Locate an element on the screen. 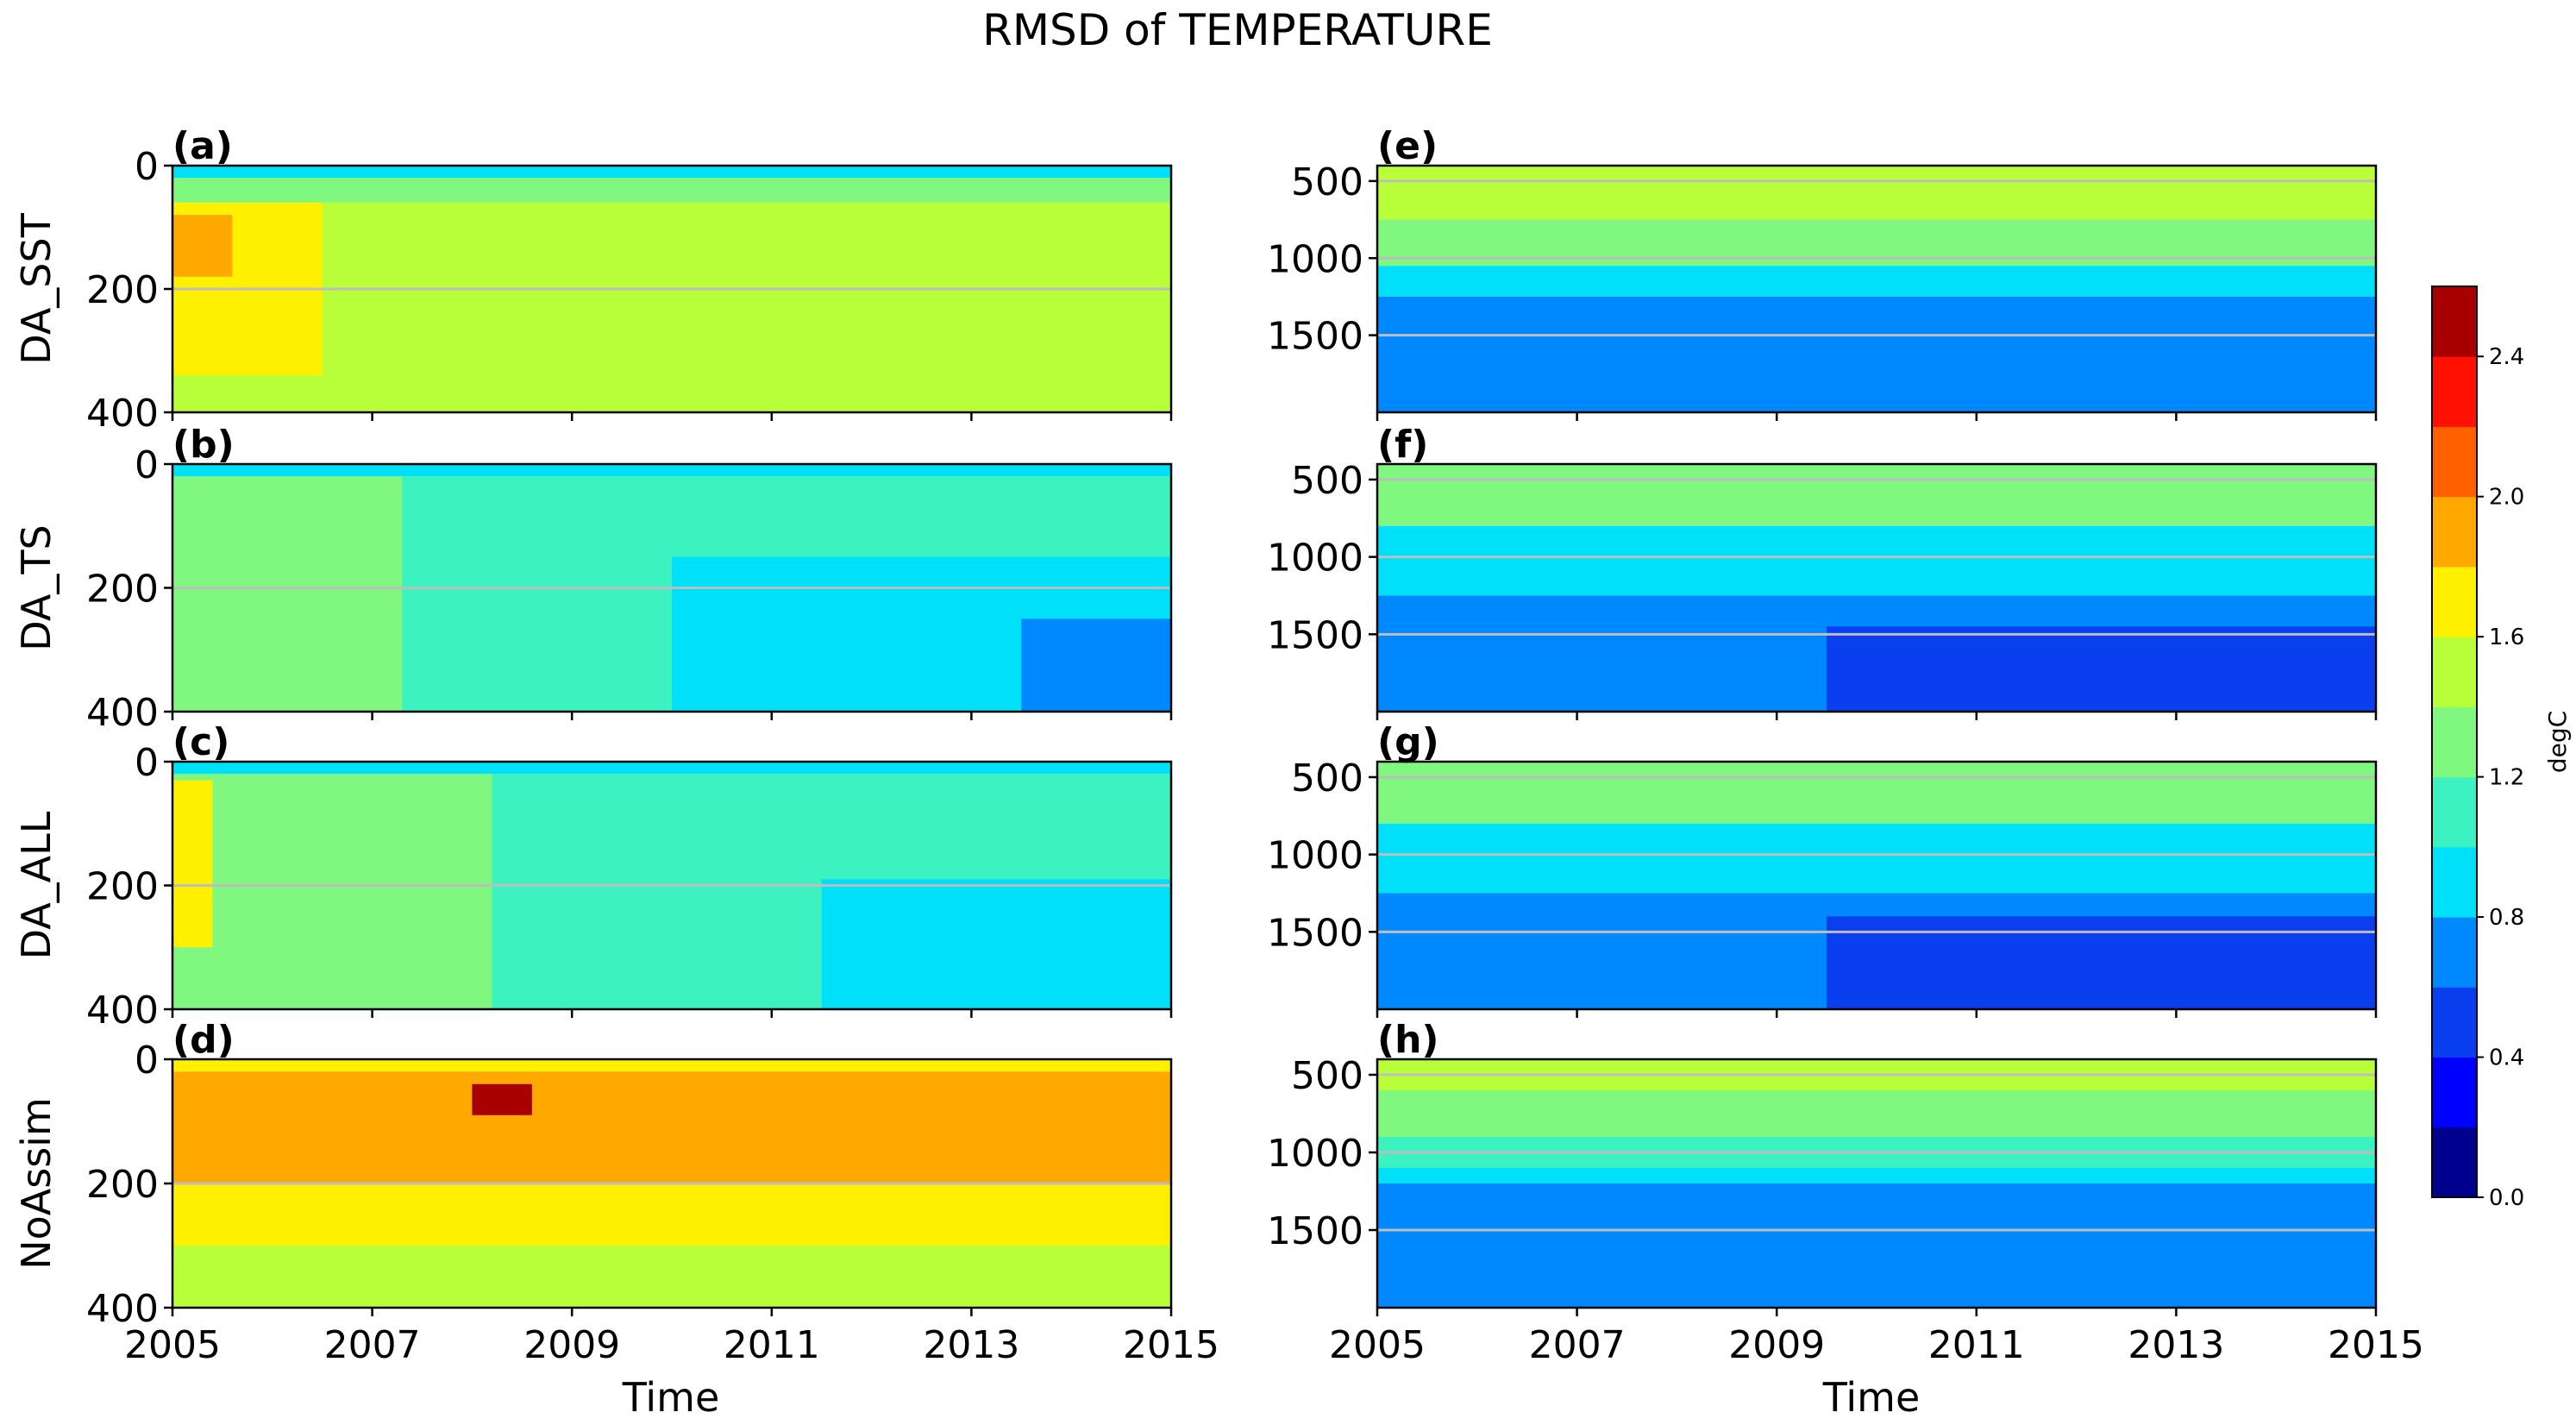  x-axis-label-left: Time is located at coordinates (671, 1397).